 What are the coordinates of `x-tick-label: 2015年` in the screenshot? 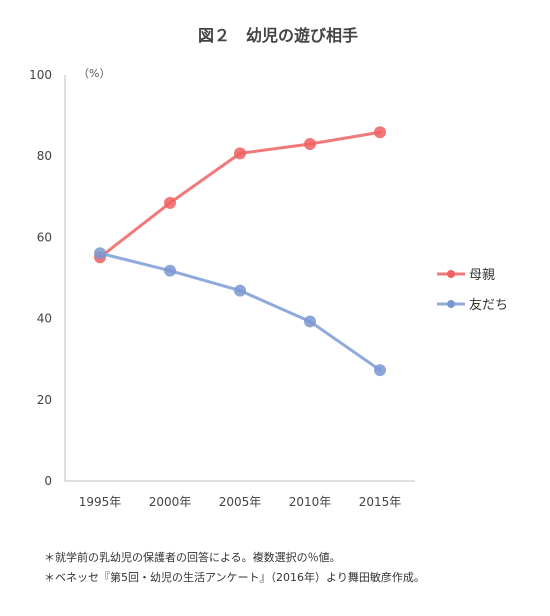 It's located at (380, 502).